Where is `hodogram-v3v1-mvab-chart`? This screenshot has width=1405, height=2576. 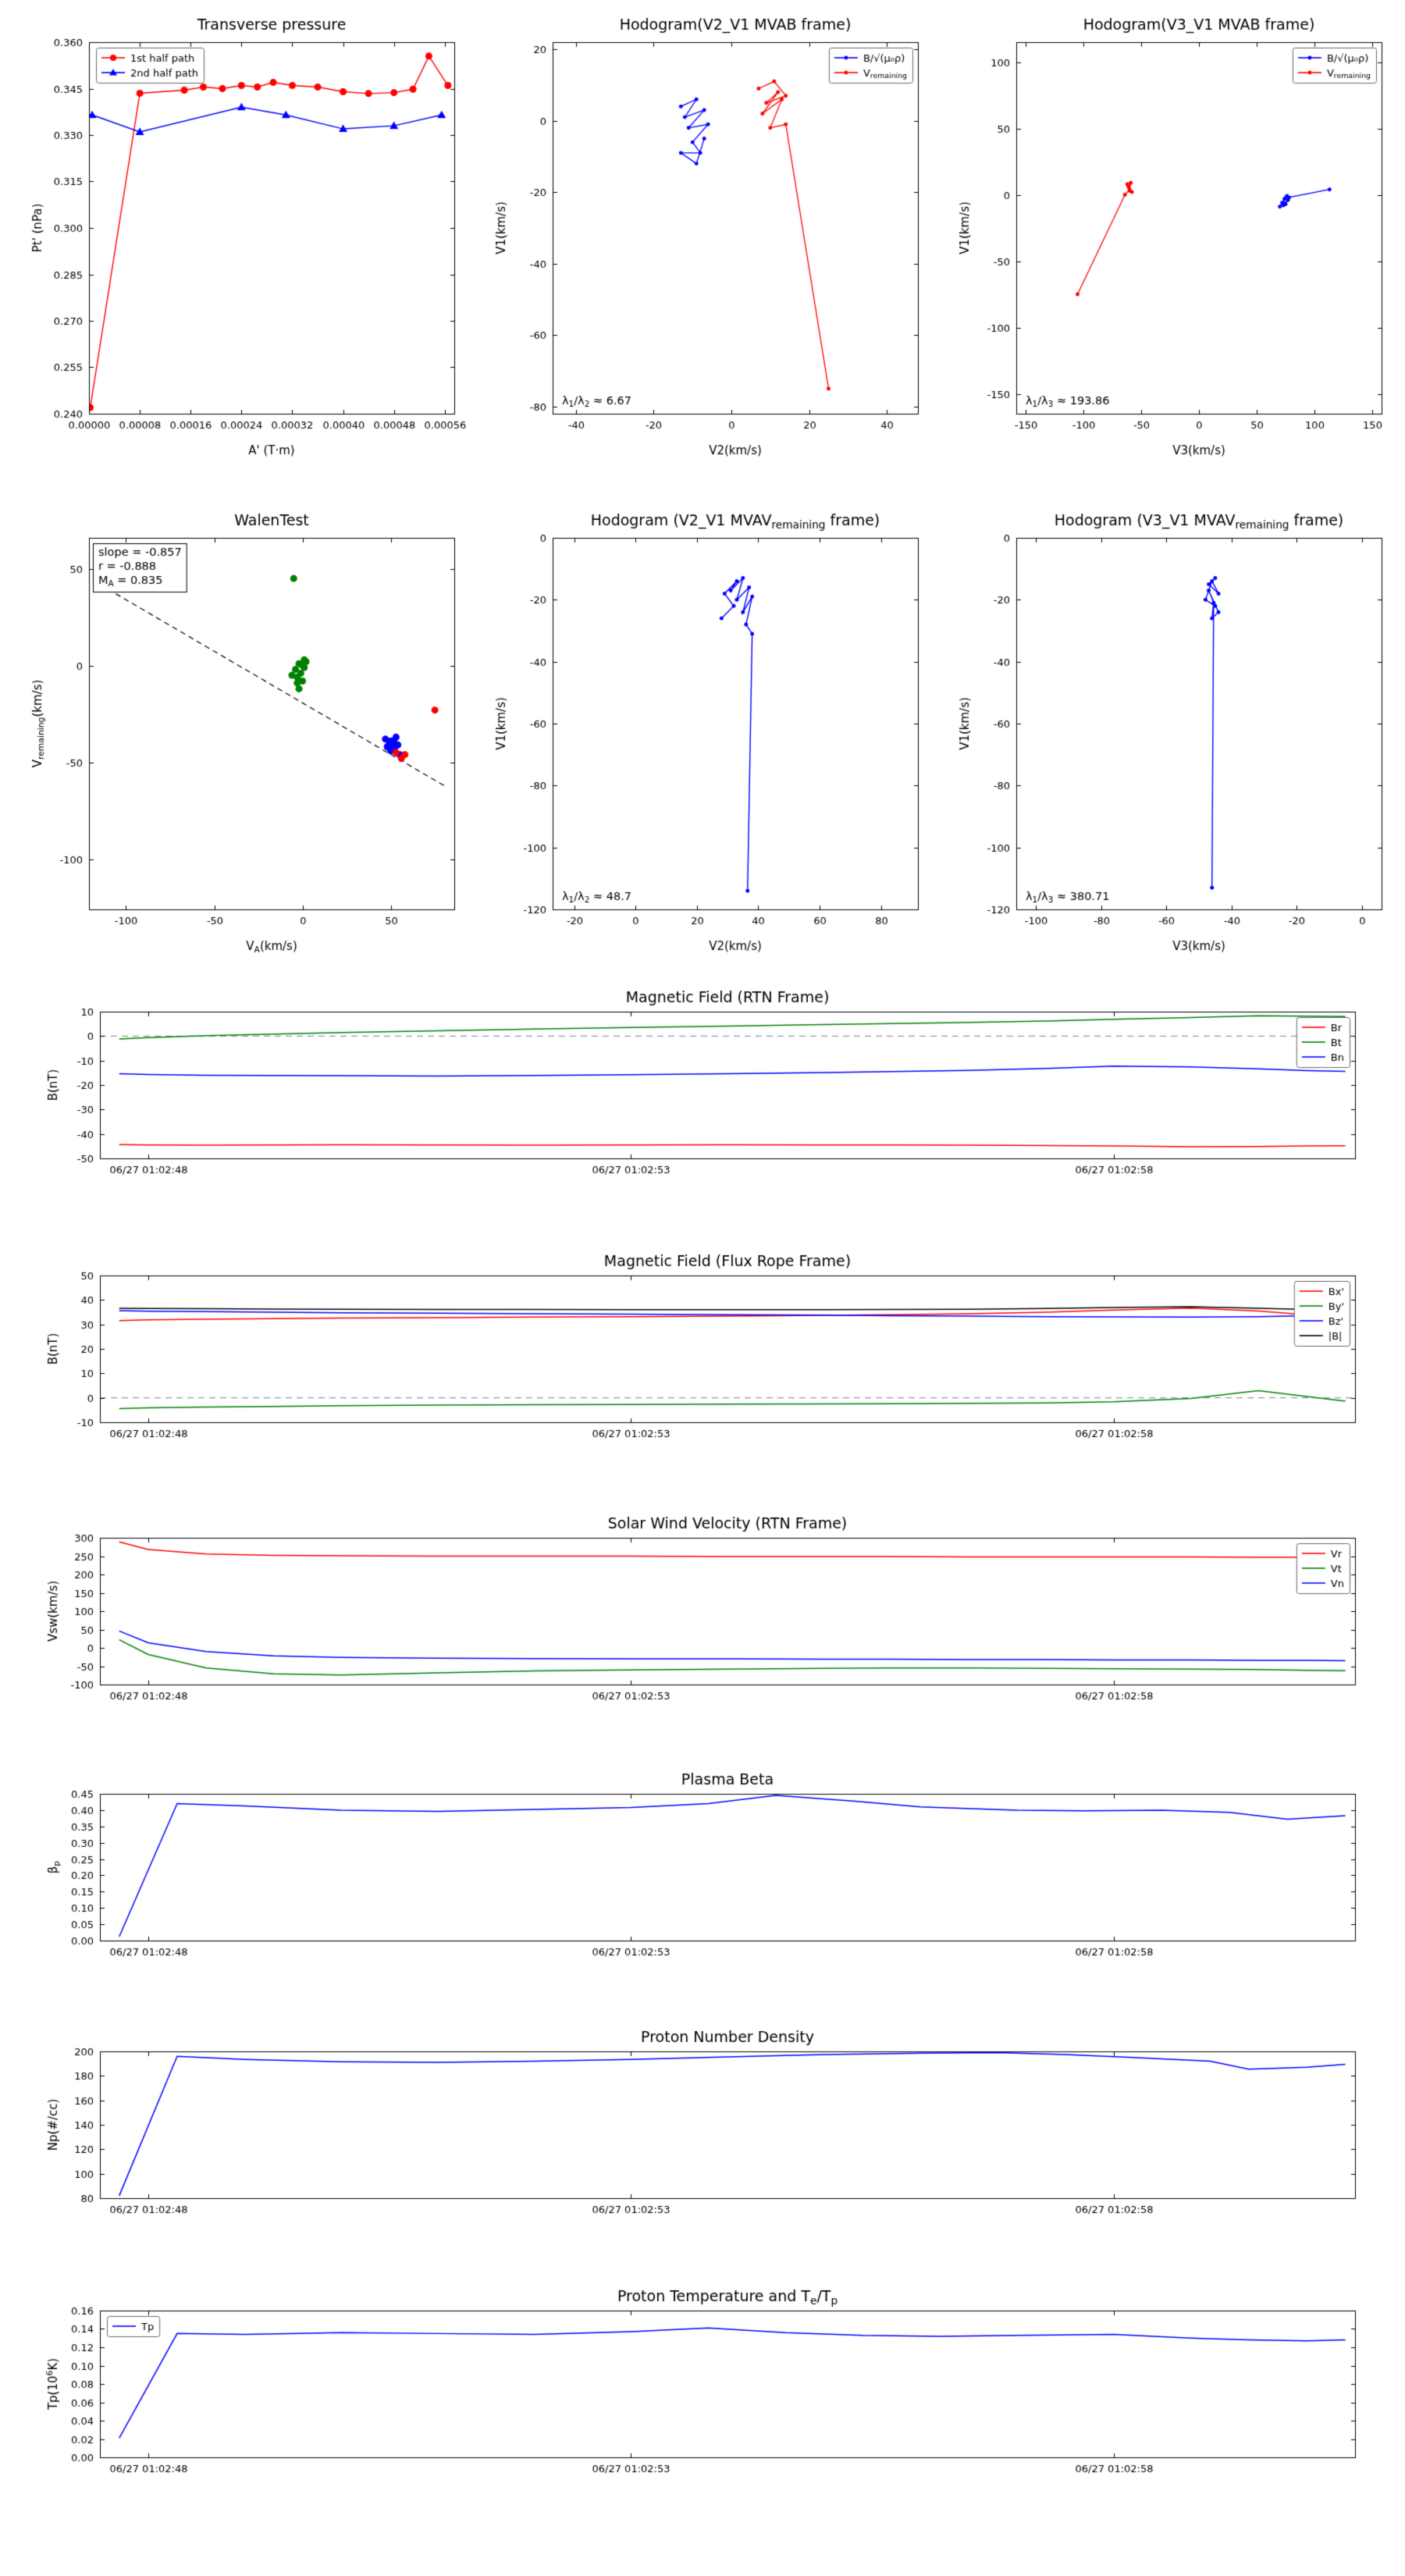
hodogram-v3v1-mvab-chart is located at coordinates (1171, 236).